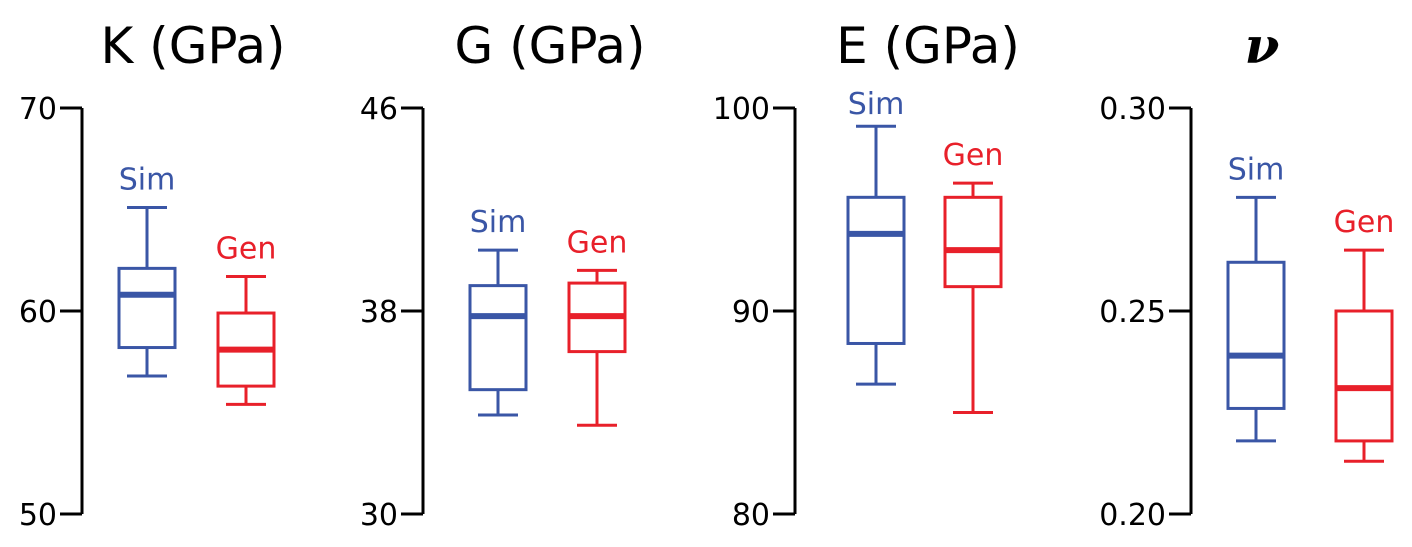 Image resolution: width=1412 pixels, height=547 pixels. I want to click on y-tick-label-e: 90, so click(751, 312).